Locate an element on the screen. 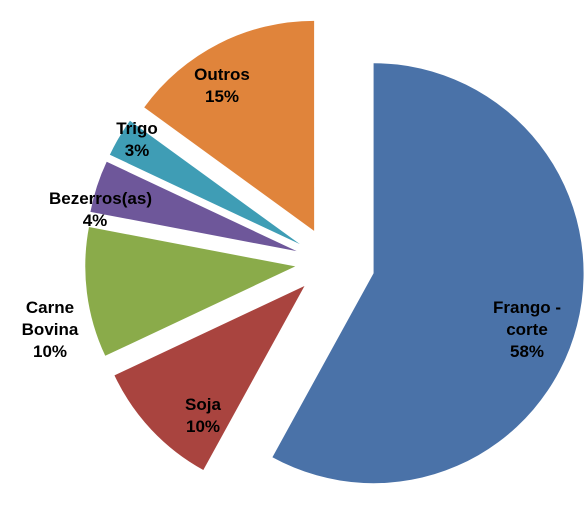  slice-category: Trigo is located at coordinates (137, 128).